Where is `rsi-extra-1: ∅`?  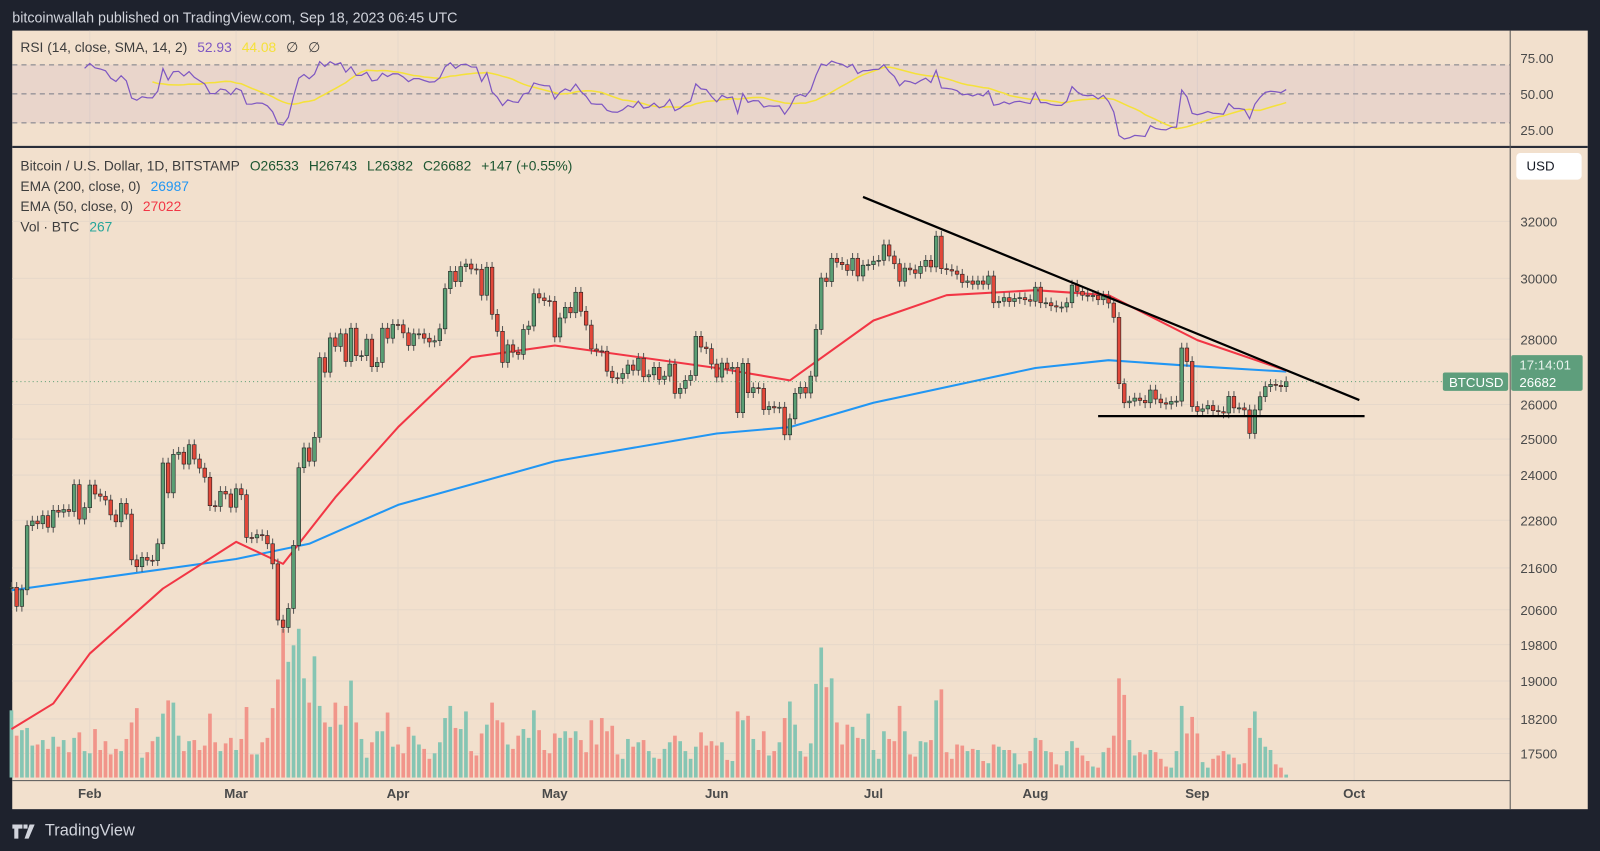
rsi-extra-1: ∅ is located at coordinates (292, 47).